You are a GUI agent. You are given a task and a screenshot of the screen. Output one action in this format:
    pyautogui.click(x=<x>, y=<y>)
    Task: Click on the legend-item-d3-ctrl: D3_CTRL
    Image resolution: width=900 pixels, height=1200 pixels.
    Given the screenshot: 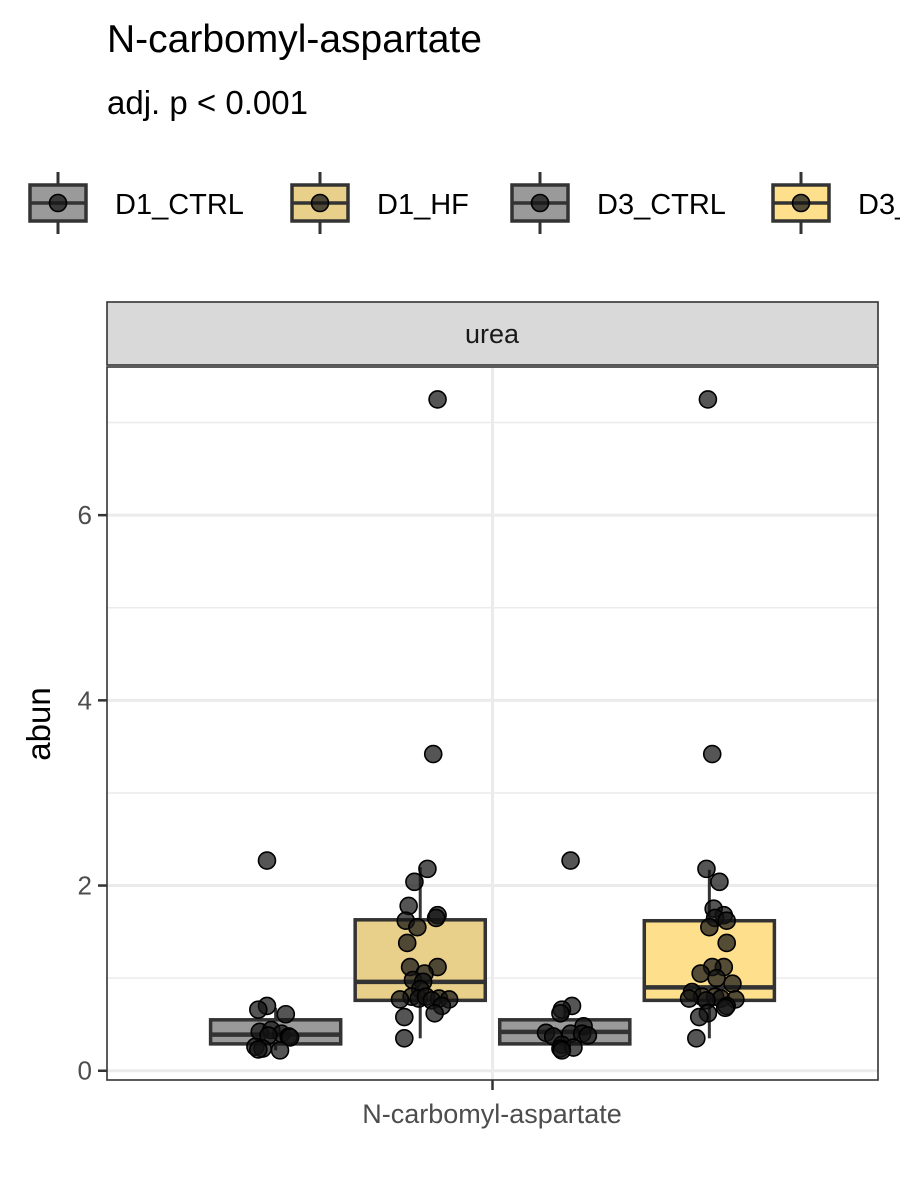 What is the action you would take?
    pyautogui.click(x=618, y=203)
    